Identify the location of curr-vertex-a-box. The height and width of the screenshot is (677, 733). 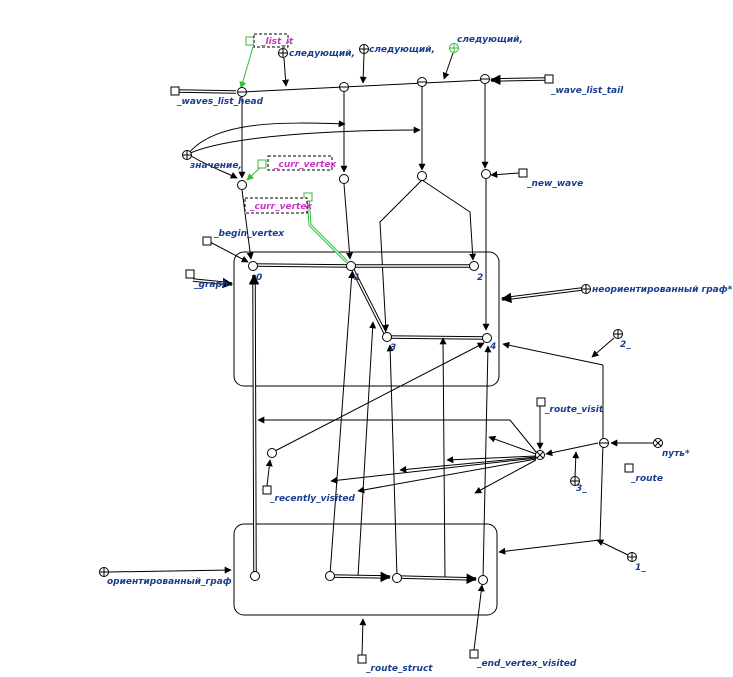
(300, 163).